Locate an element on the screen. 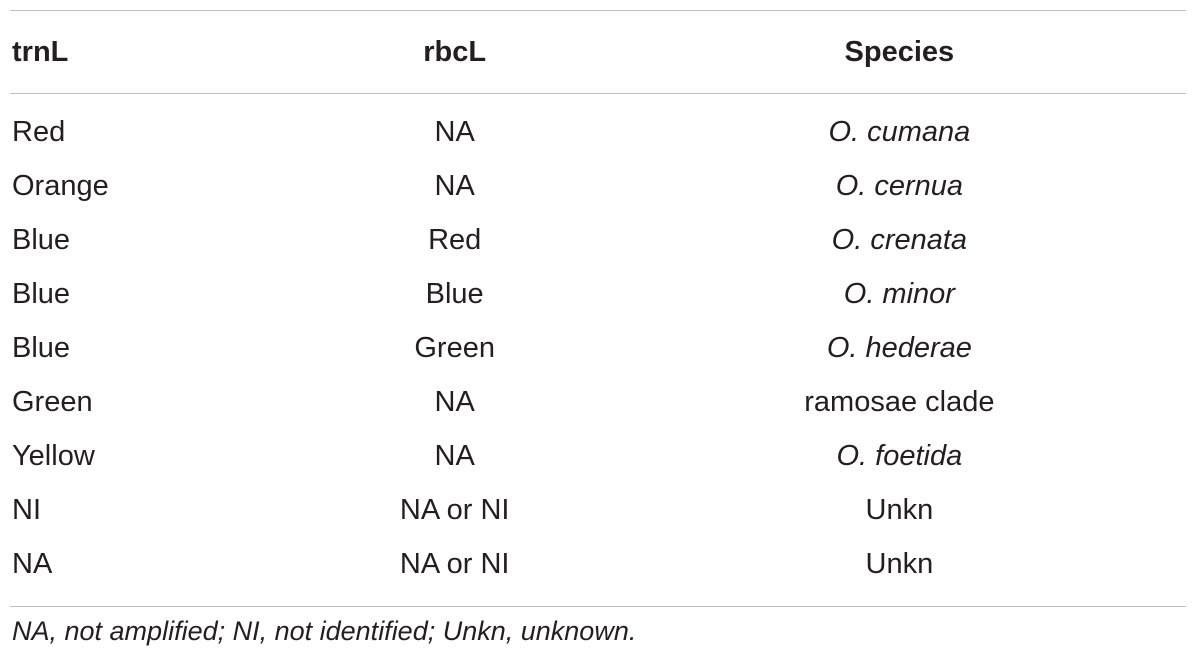 The height and width of the screenshot is (670, 1200). table-row: Red NA O. cumana is located at coordinates (598, 126).